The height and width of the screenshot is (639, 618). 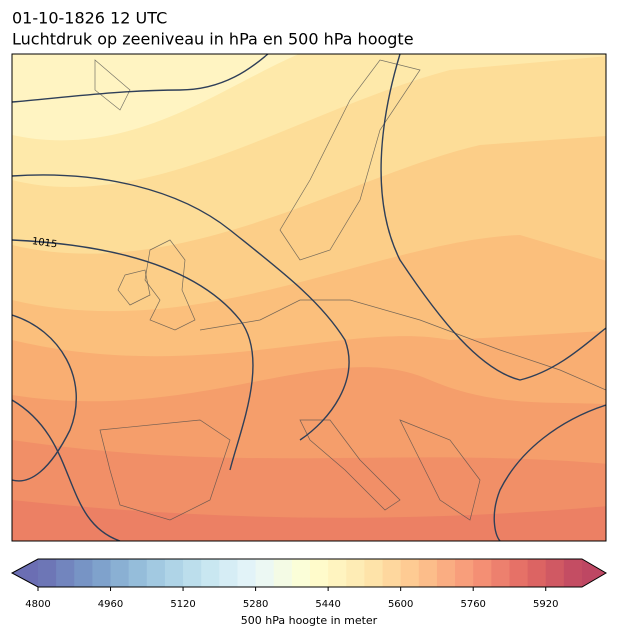 What do you see at coordinates (472, 604) in the screenshot?
I see `colorbar-tick-label: 5760` at bounding box center [472, 604].